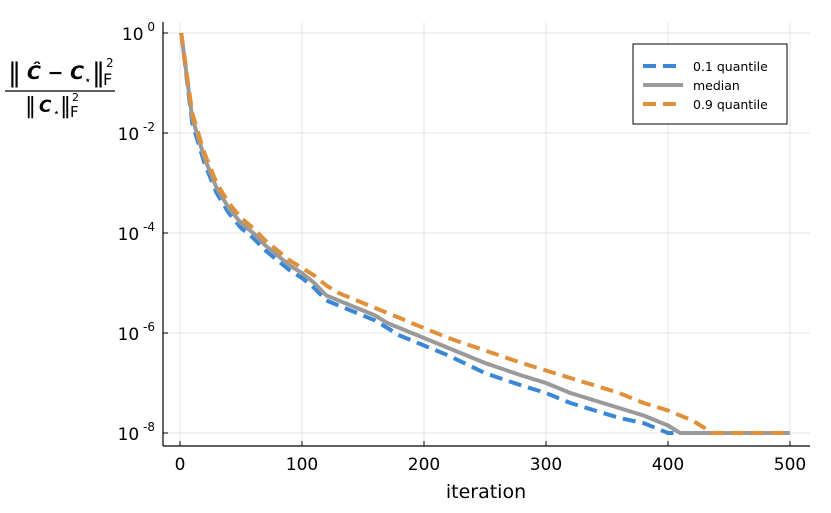 The image size is (831, 513). What do you see at coordinates (730, 66) in the screenshot?
I see `legend-label: 0.1 quantile` at bounding box center [730, 66].